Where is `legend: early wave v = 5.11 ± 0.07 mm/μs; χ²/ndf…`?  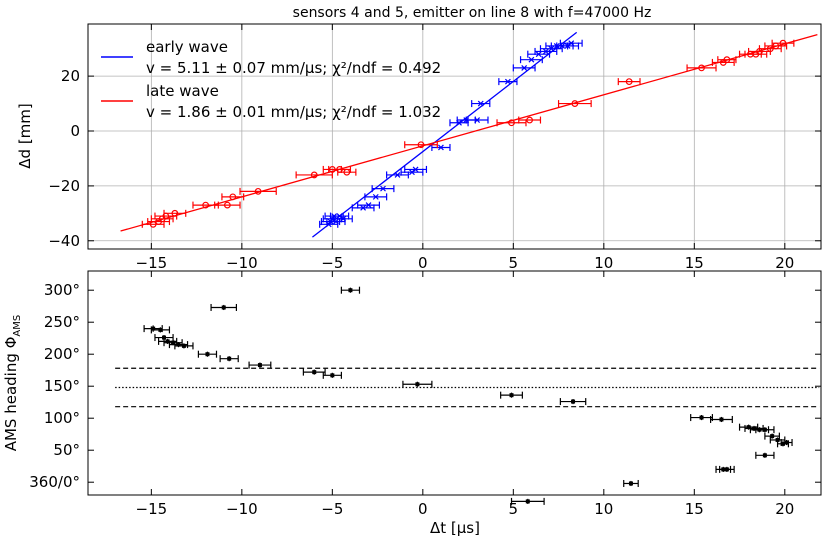 legend: early wave v = 5.11 ± 0.07 mm/μs; χ²/ndf… is located at coordinates (271, 79).